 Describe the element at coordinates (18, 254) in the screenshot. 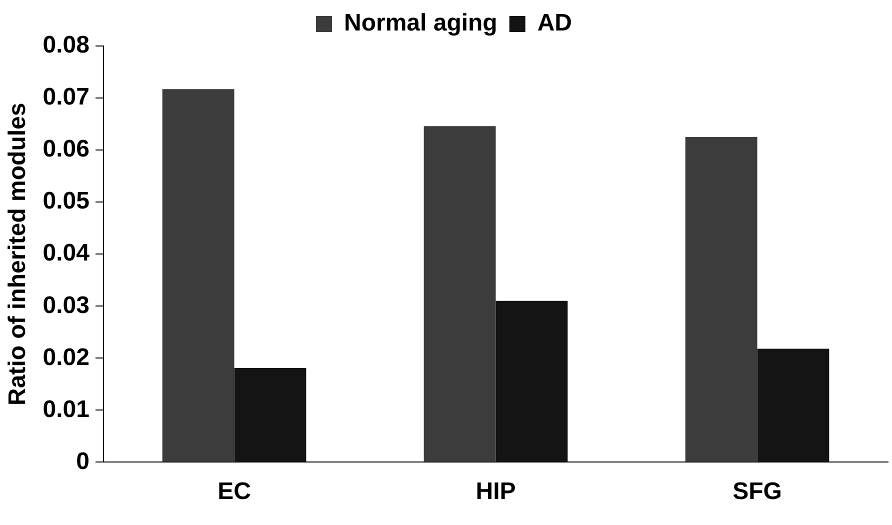

I see `y-axis-title: Ratio of inherited modules` at that location.